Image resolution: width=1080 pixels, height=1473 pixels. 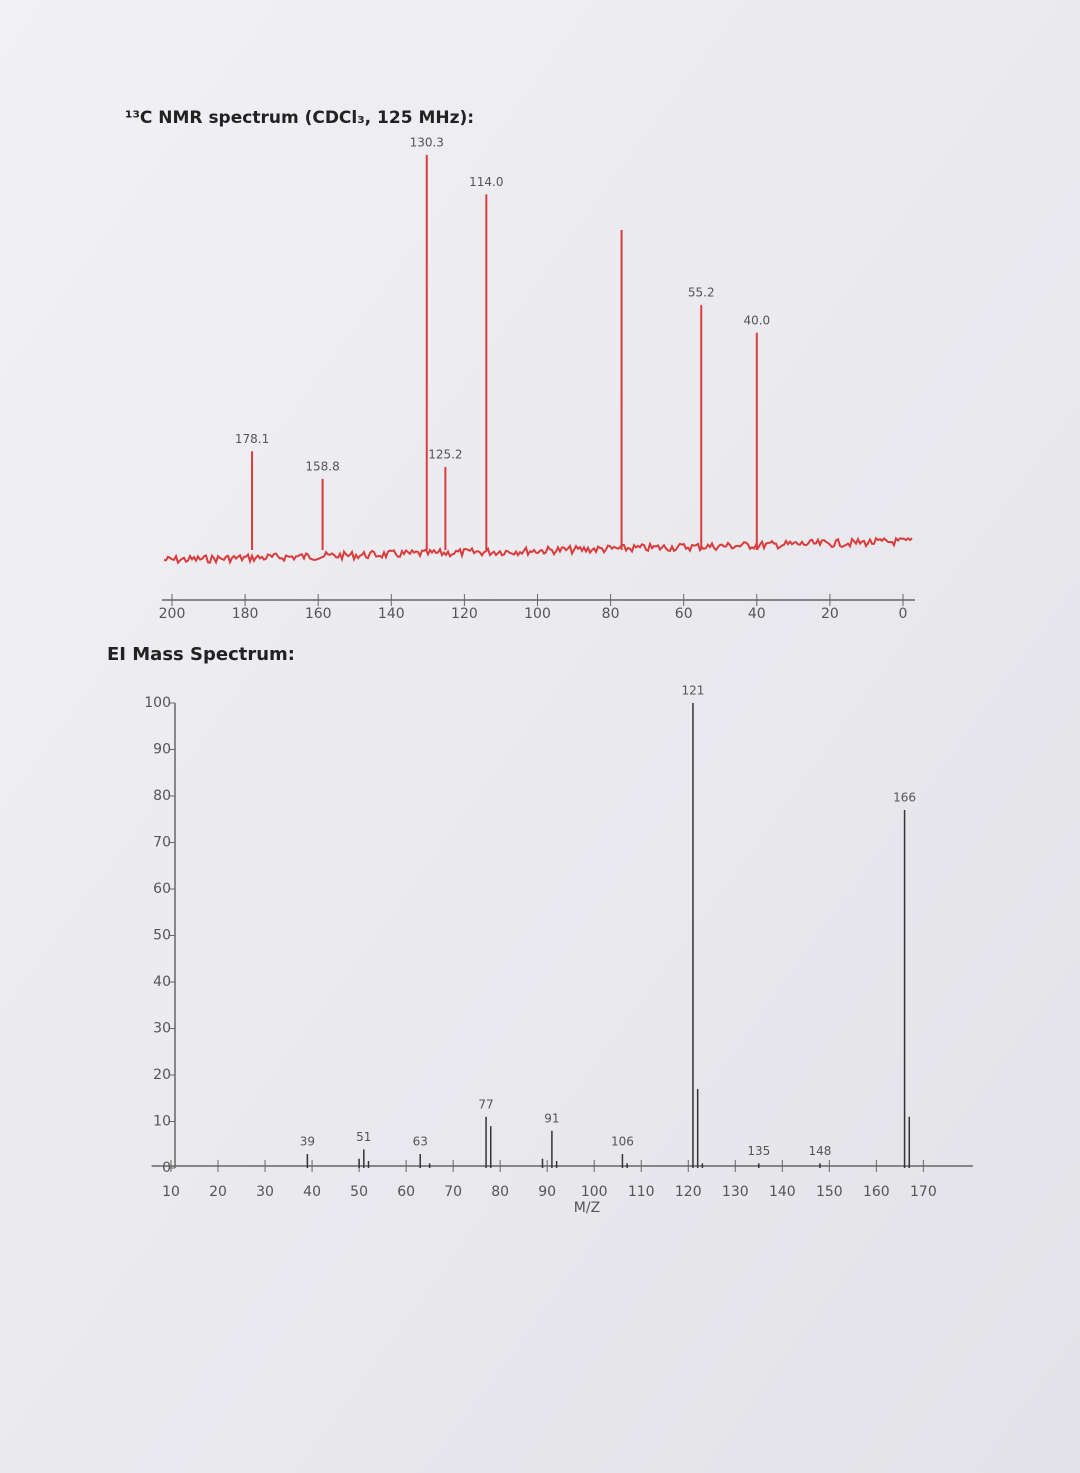 What do you see at coordinates (551, 1118) in the screenshot?
I see `peak-label: 91` at bounding box center [551, 1118].